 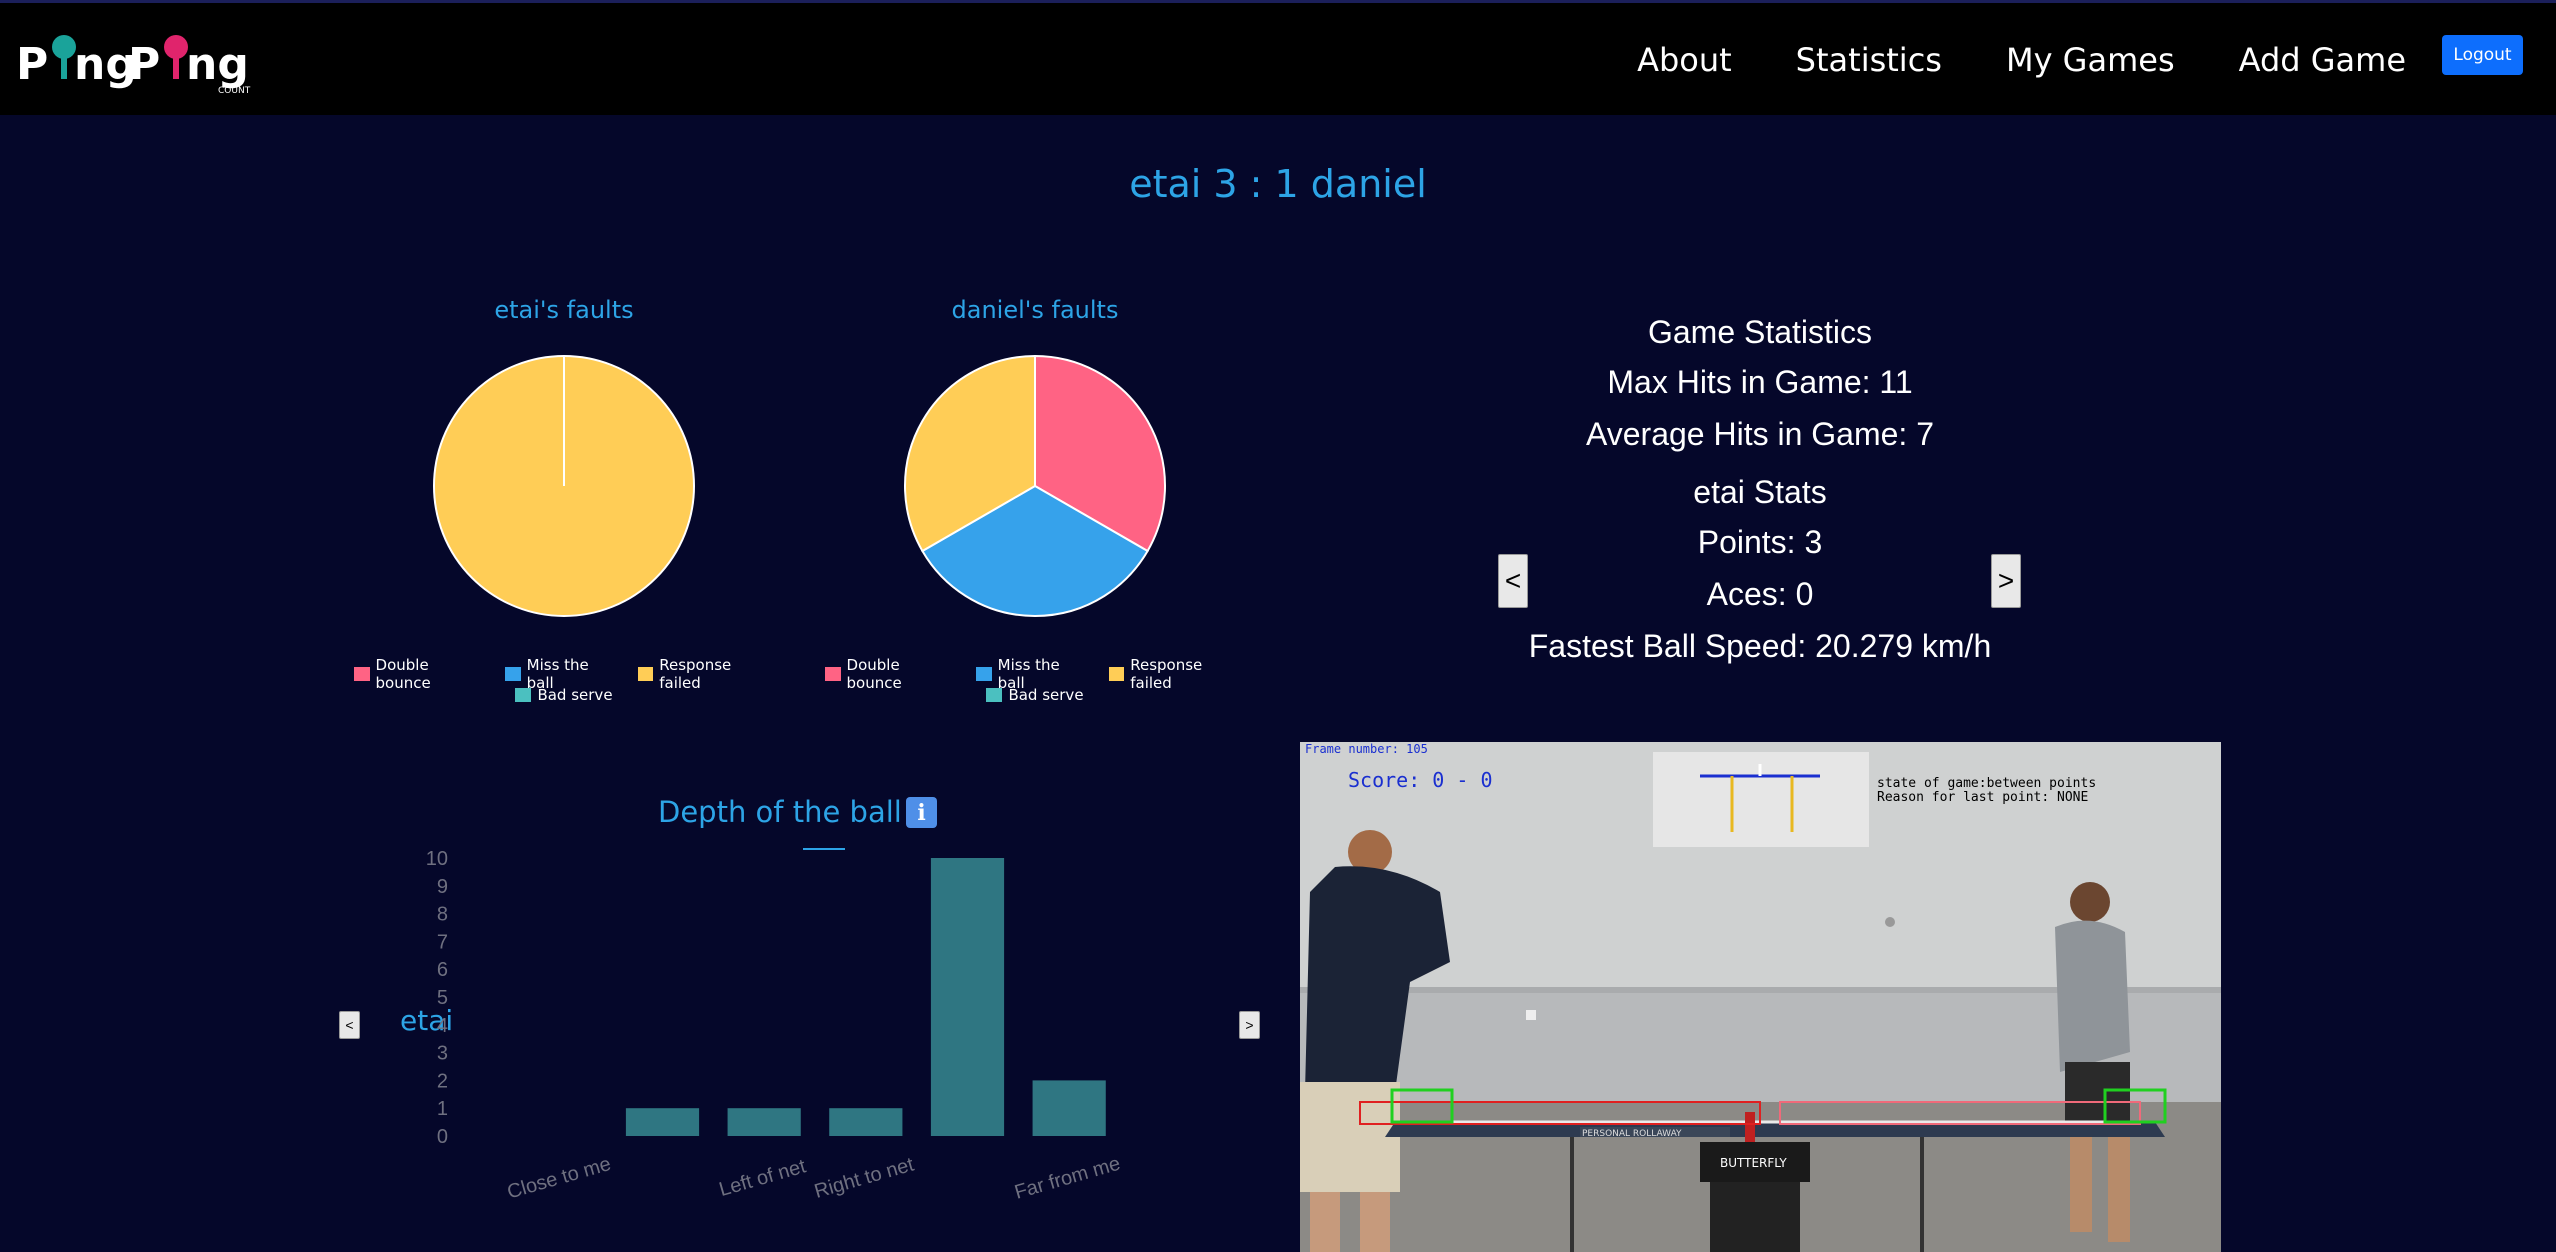 I want to click on stat-fastest-ball-speed: Fastest Ball Speed: 20.279 km/h, so click(x=1760, y=646).